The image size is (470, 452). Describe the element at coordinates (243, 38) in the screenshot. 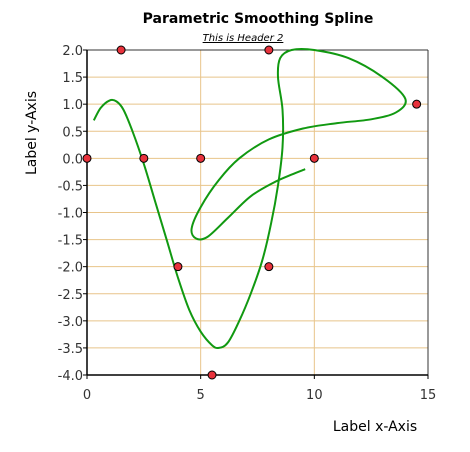

I see `chart-subtitle: This is Header 2` at that location.